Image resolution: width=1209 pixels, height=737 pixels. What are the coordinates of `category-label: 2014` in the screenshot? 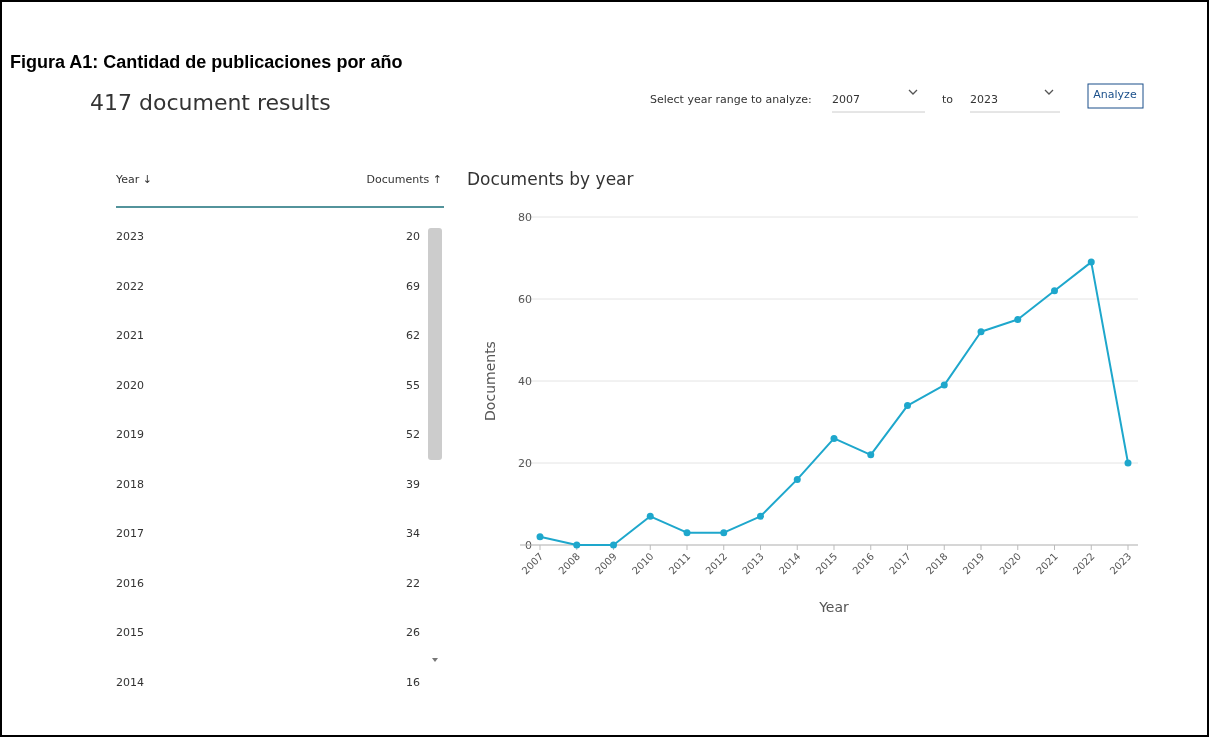 It's located at (130, 682).